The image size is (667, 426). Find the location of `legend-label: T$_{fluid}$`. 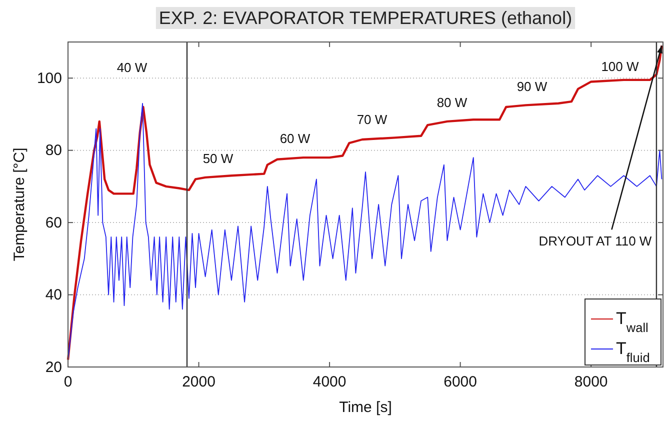

legend-label: T$_{fluid}$ is located at coordinates (633, 351).